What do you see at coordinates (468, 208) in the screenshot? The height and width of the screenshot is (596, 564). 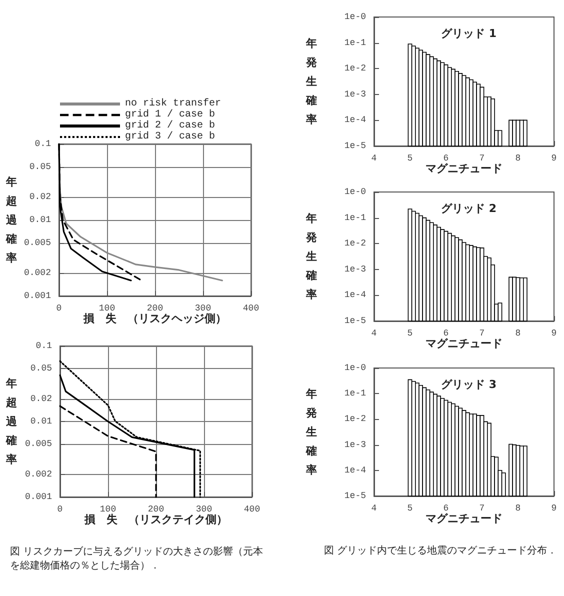 I see `text: グリッド 2` at bounding box center [468, 208].